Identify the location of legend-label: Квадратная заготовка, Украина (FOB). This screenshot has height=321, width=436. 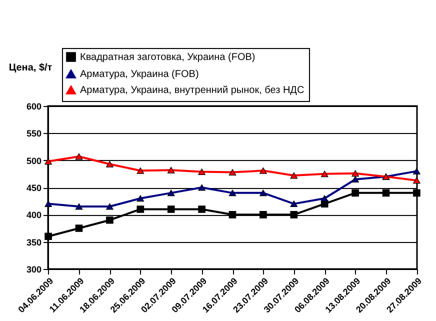
(168, 57).